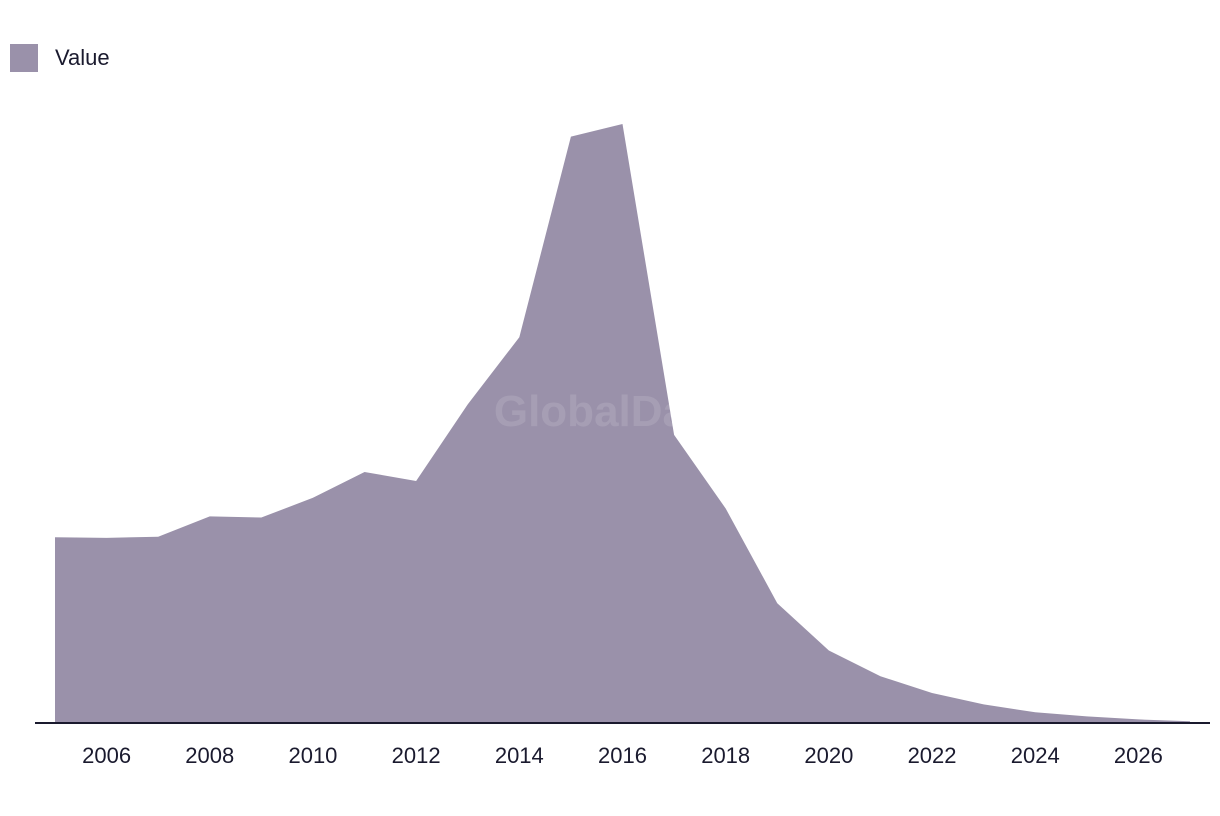 The width and height of the screenshot is (1220, 816). I want to click on x-tick-label: 2018, so click(725, 755).